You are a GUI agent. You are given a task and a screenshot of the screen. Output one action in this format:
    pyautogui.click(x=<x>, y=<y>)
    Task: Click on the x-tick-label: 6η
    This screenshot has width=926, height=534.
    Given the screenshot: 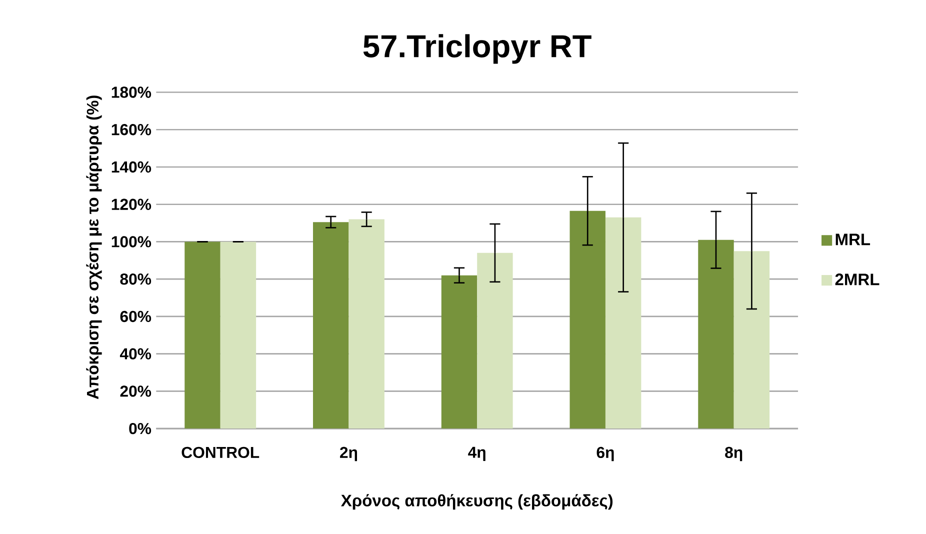 What is the action you would take?
    pyautogui.click(x=605, y=454)
    